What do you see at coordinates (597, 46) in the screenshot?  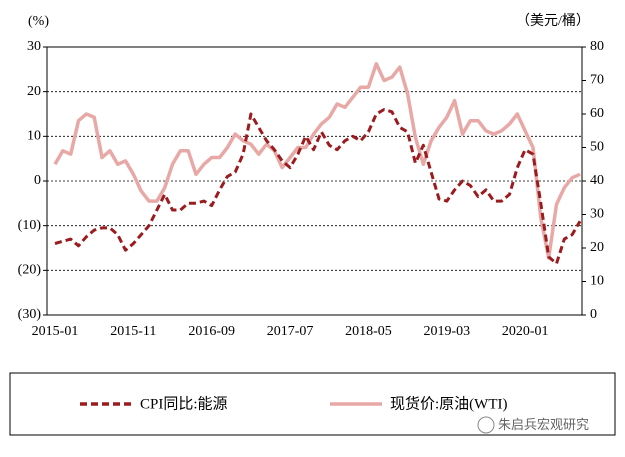 I see `y2-tick-label: 80` at bounding box center [597, 46].